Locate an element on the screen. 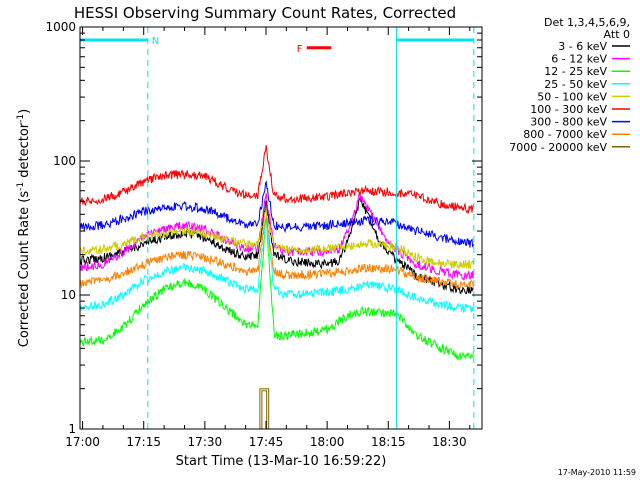  legend-header-line-1: Det 1,3,4,5,6,9, is located at coordinates (587, 22).